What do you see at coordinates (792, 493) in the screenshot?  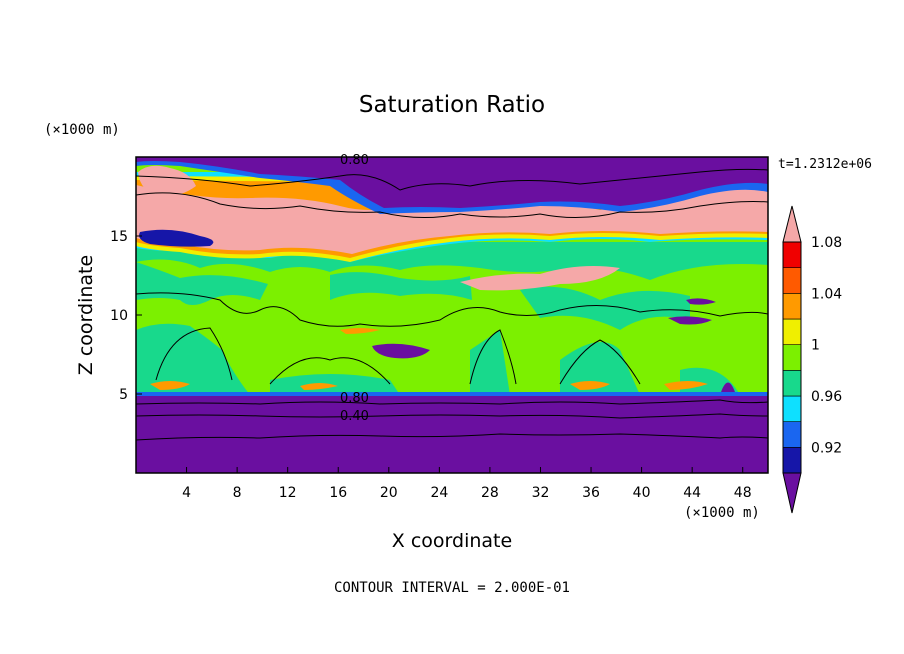 I see `colorbar-min-triangle` at bounding box center [792, 493].